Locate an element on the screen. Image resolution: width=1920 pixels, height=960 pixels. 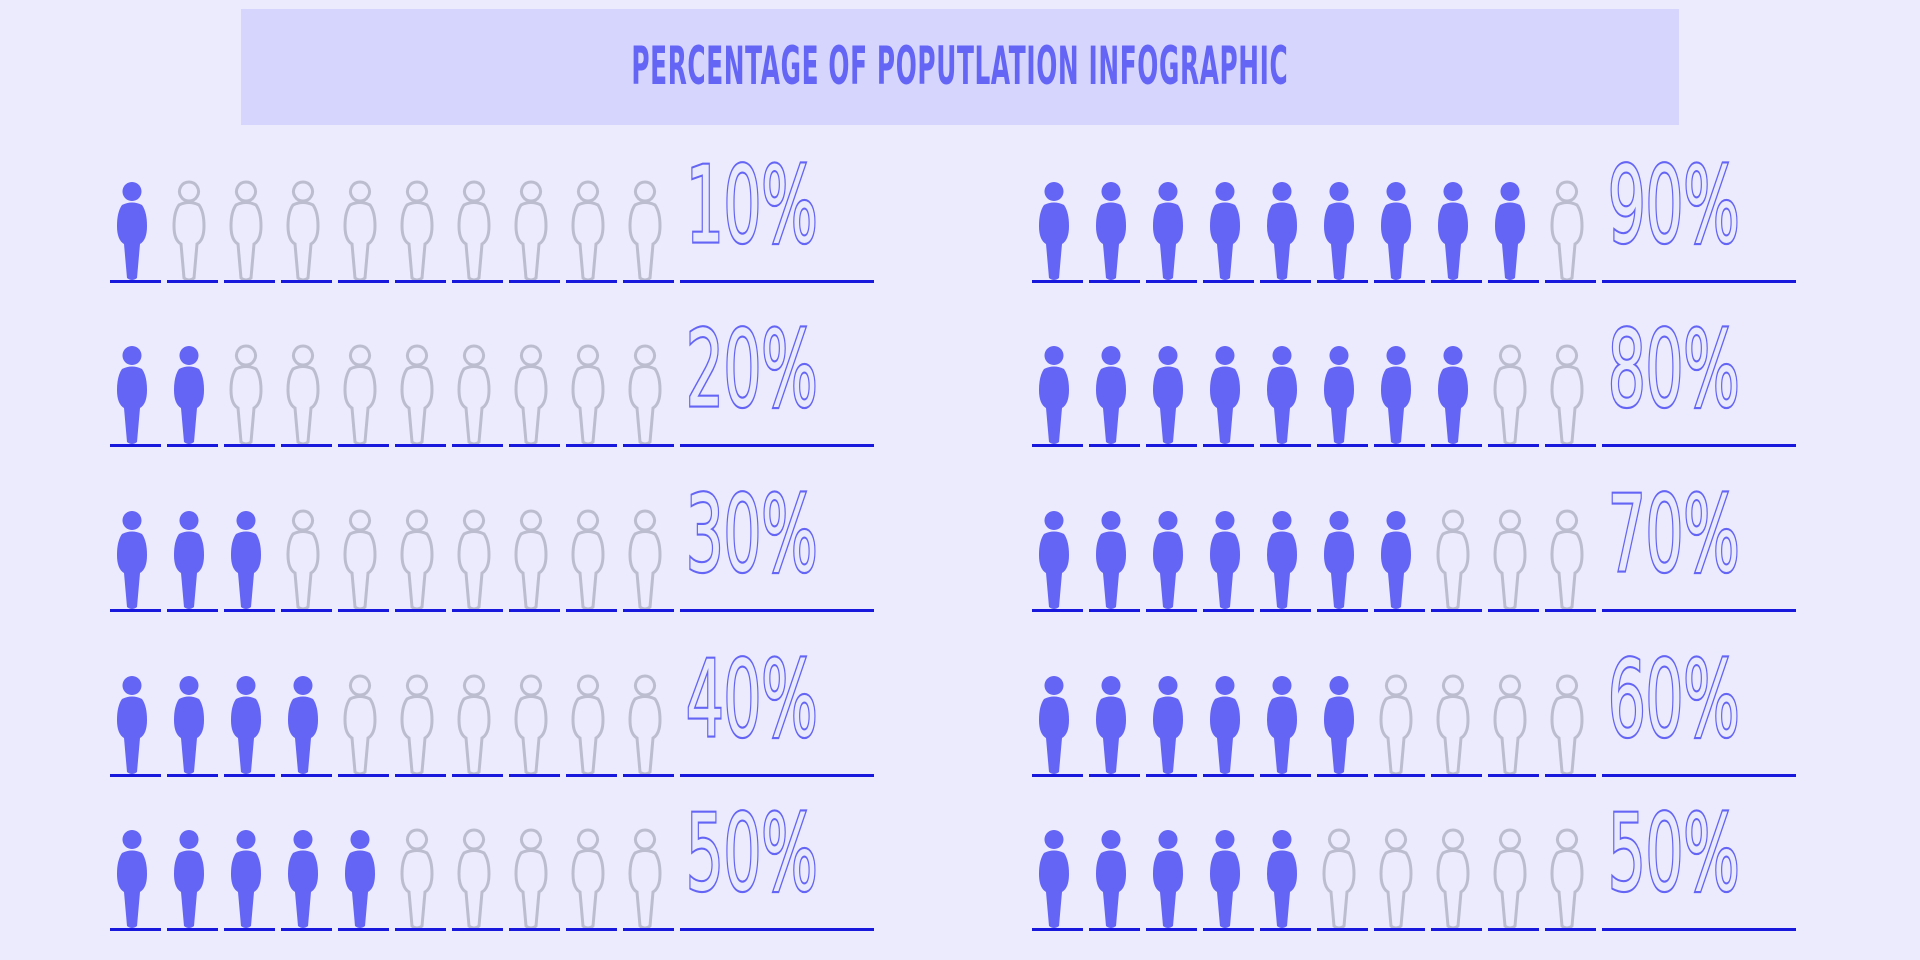
percentage-row: 80% is located at coordinates (1414, 379).